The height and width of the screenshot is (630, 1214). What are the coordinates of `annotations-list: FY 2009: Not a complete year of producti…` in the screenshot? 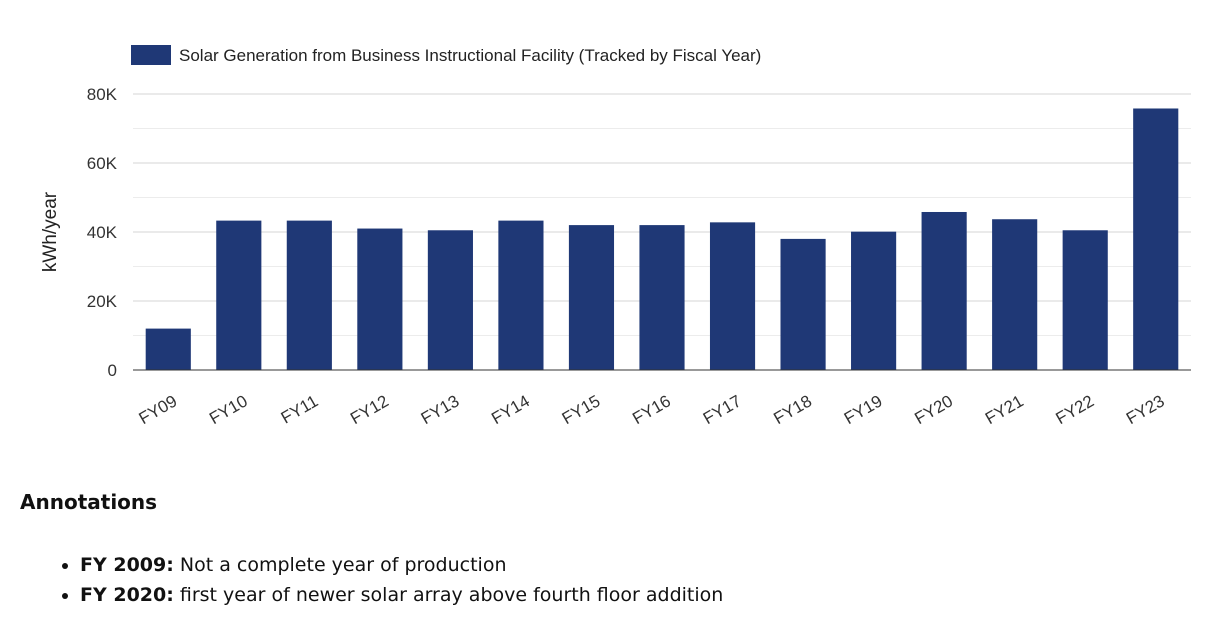 It's located at (610, 580).